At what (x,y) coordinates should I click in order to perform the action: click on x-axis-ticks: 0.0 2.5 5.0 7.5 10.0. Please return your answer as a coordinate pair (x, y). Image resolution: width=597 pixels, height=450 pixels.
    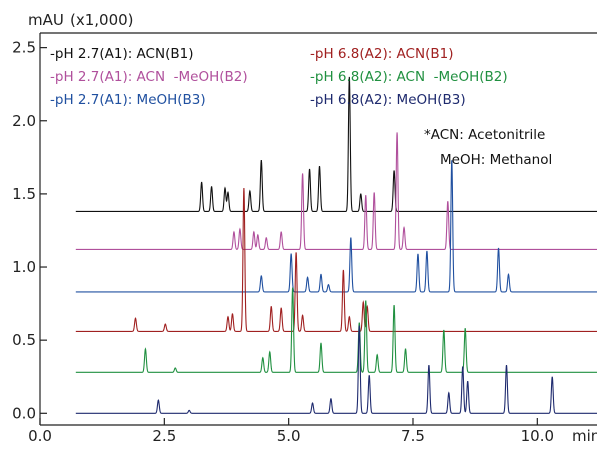
    Looking at the image, I should click on (291, 431).